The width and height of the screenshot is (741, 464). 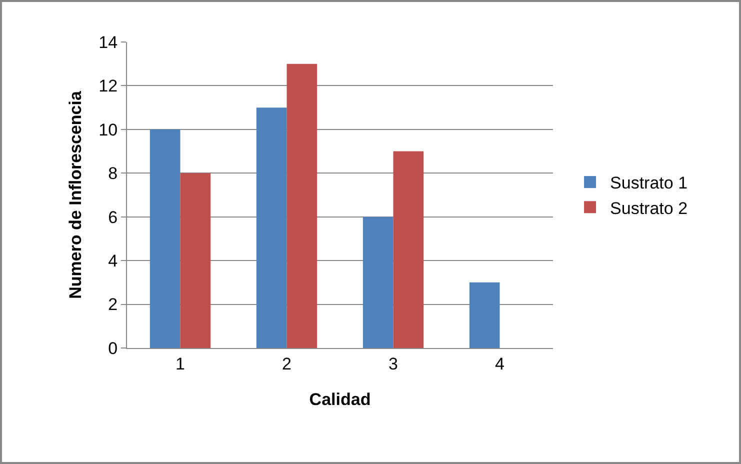 What do you see at coordinates (649, 208) in the screenshot?
I see `legend-label: Sustrato 2` at bounding box center [649, 208].